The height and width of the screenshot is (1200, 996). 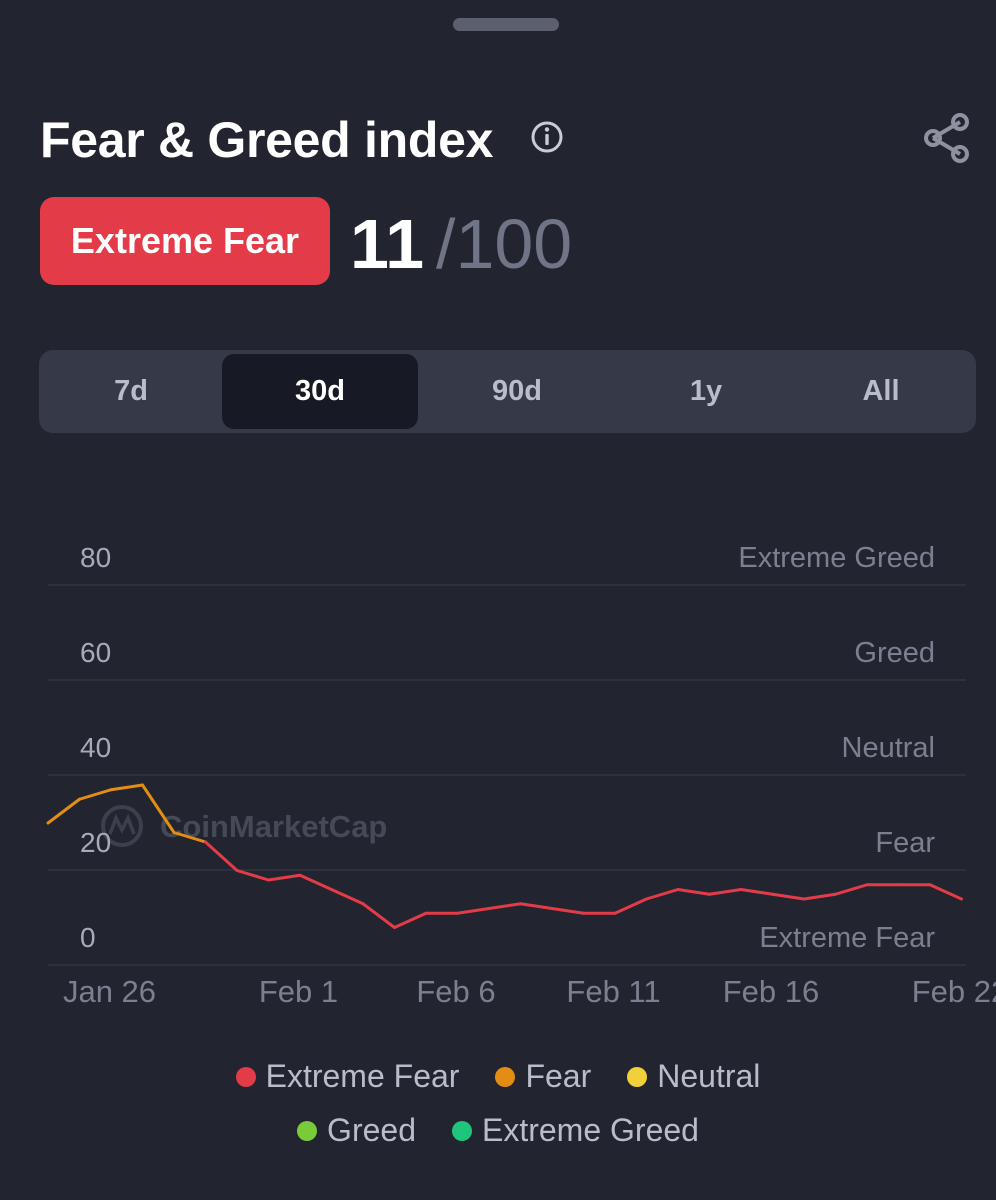 I want to click on tab-30d: 30d, so click(x=320, y=391).